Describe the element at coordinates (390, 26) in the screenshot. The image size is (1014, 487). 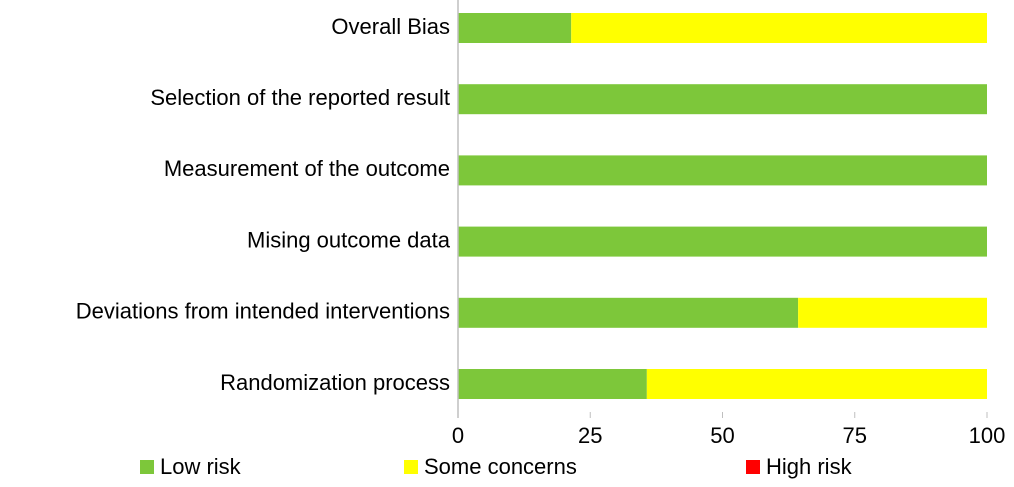
I see `y-tick-label: Overall Bias` at that location.